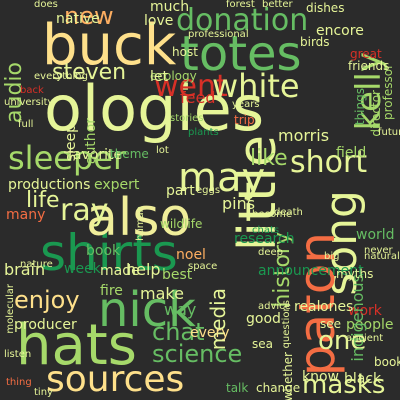 Image resolution: width=400 pixels, height=400 pixels. I want to click on word-people: people, so click(370, 325).